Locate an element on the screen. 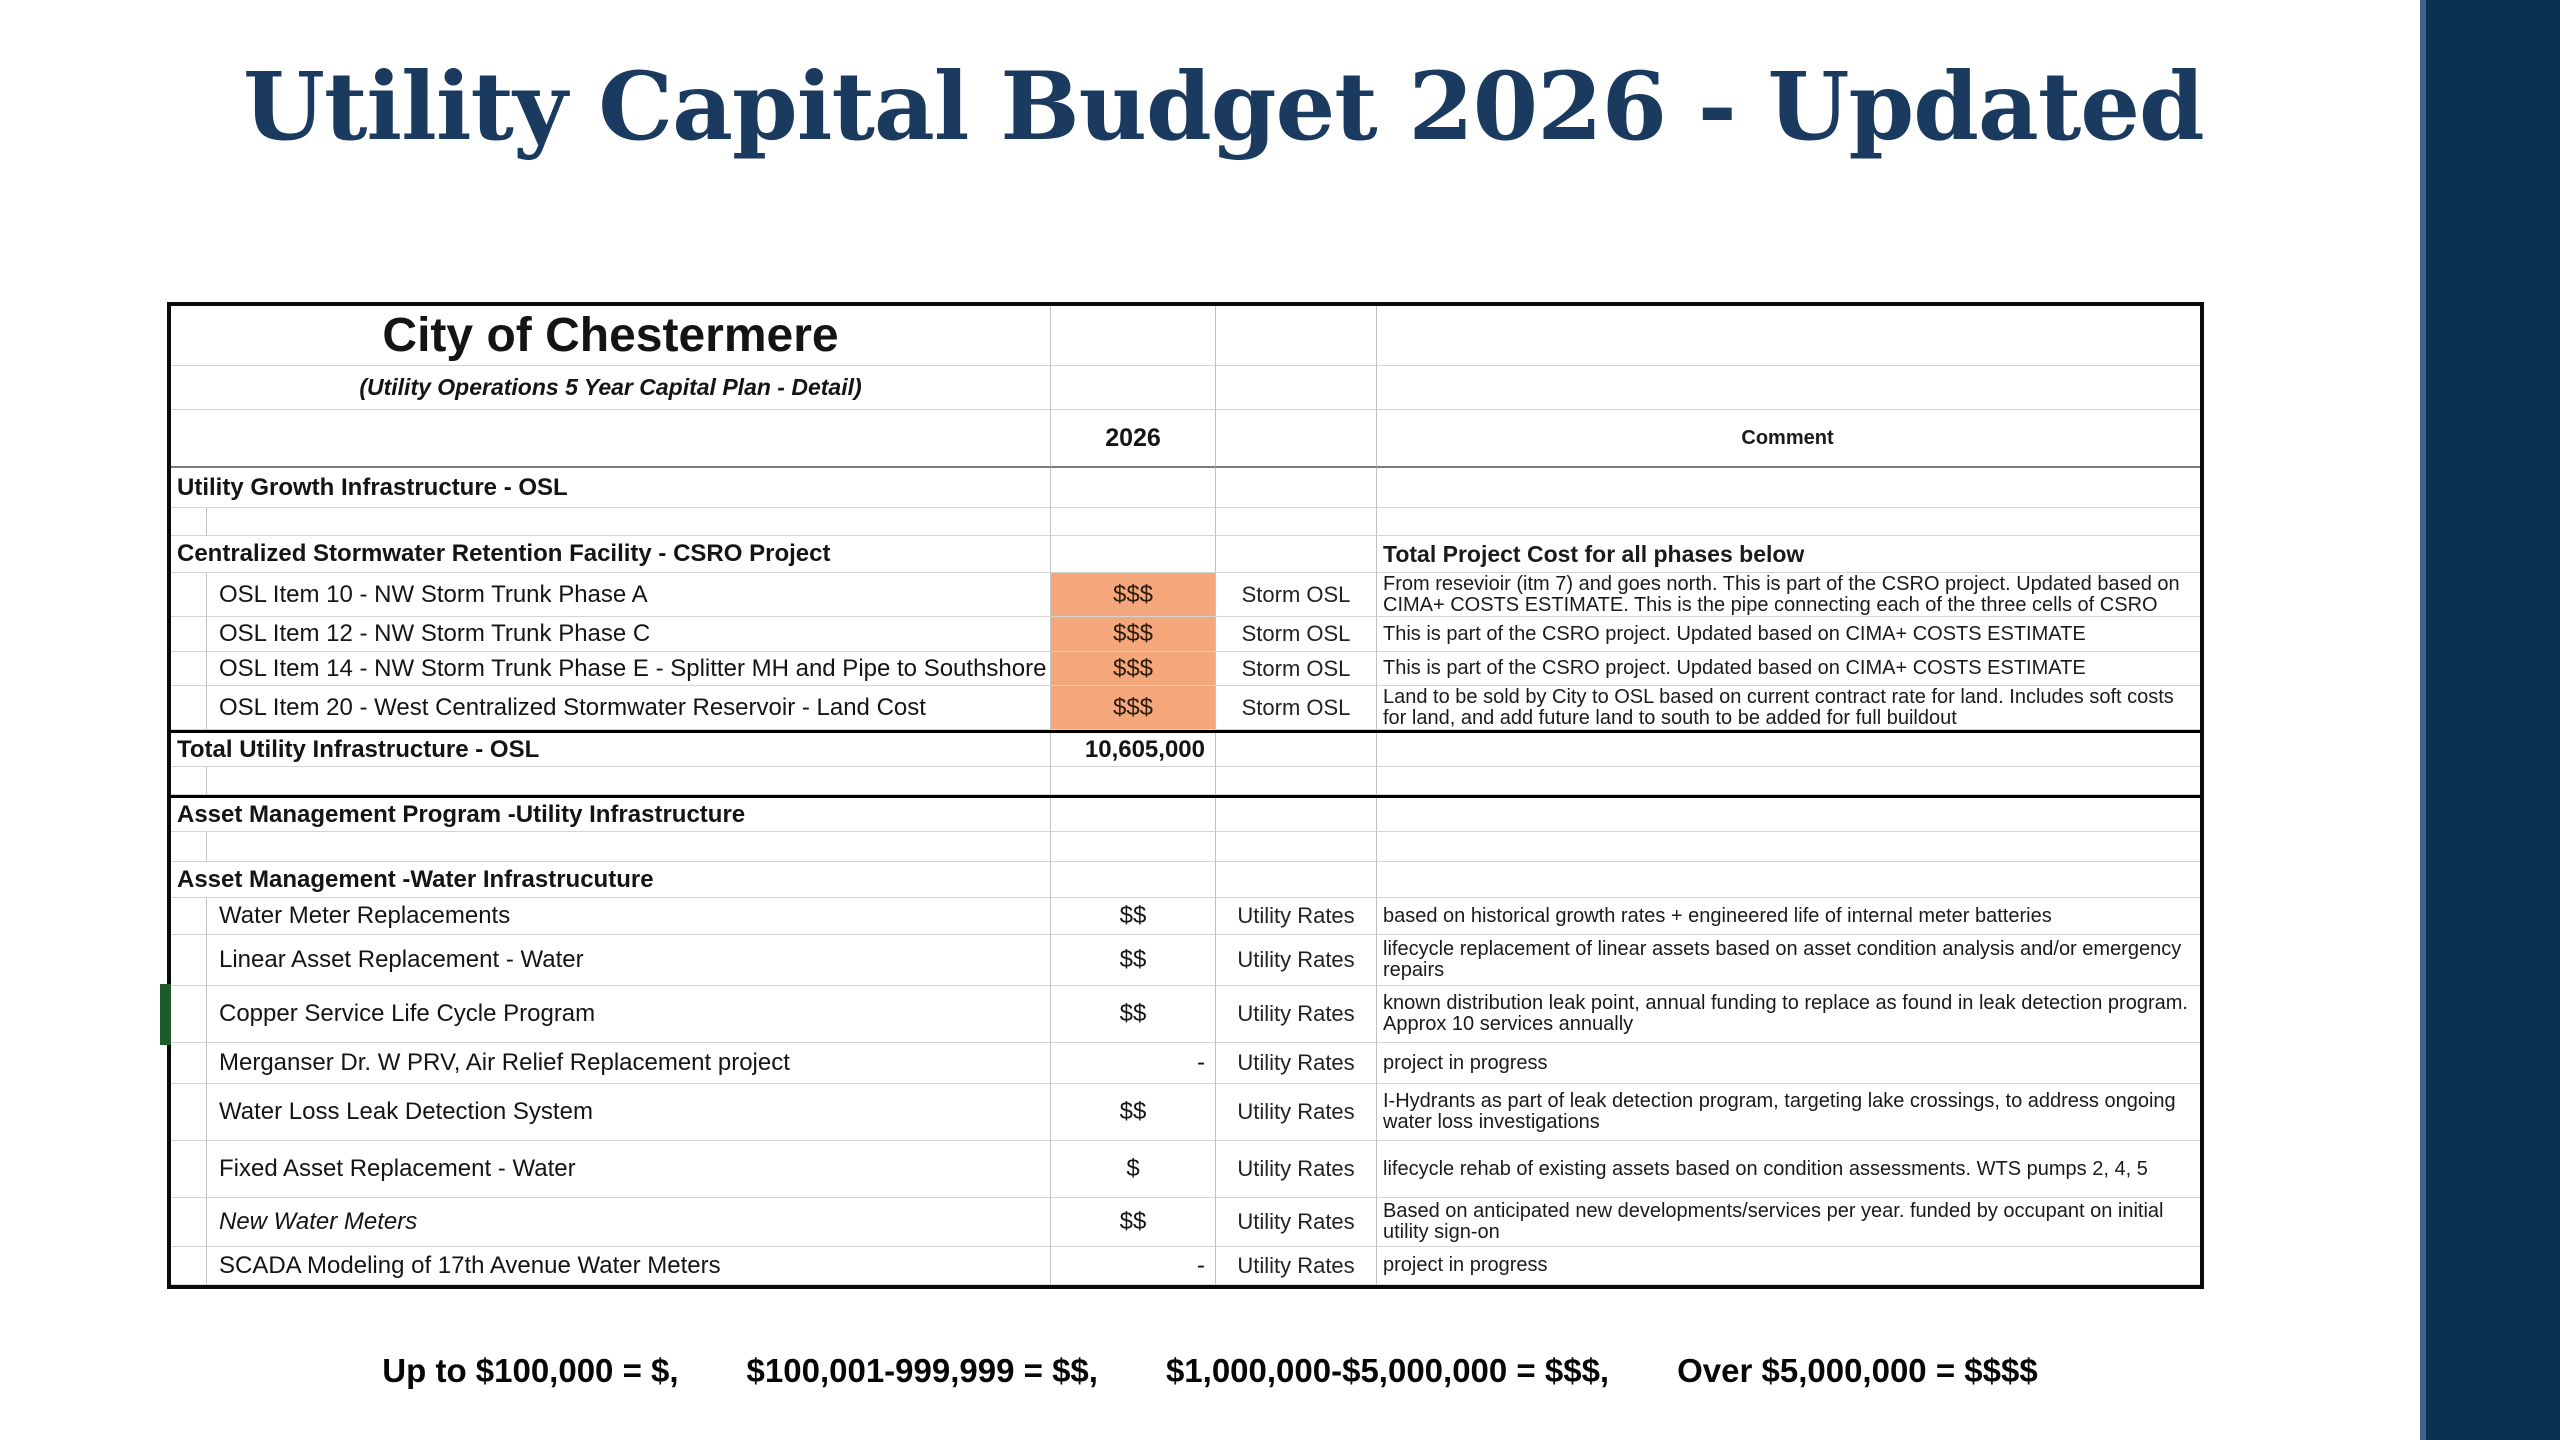  table-row-column-headers: 2026 Comment is located at coordinates (1185, 439).